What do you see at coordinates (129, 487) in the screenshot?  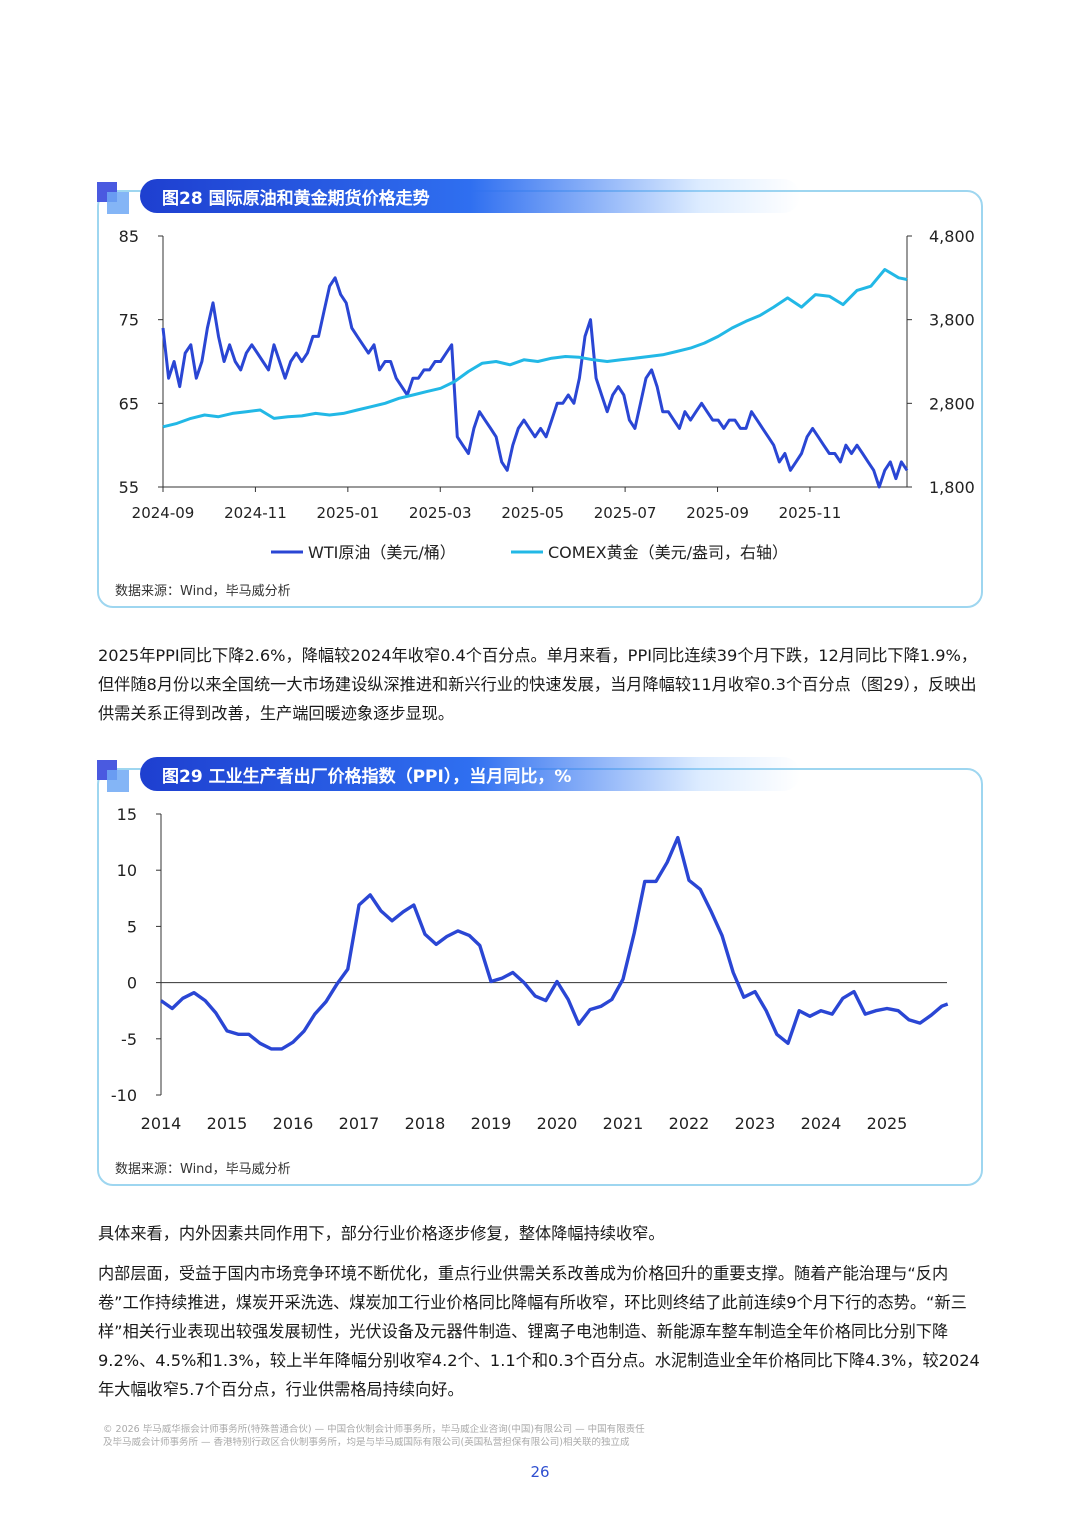 I see `left-tick-label: 55` at bounding box center [129, 487].